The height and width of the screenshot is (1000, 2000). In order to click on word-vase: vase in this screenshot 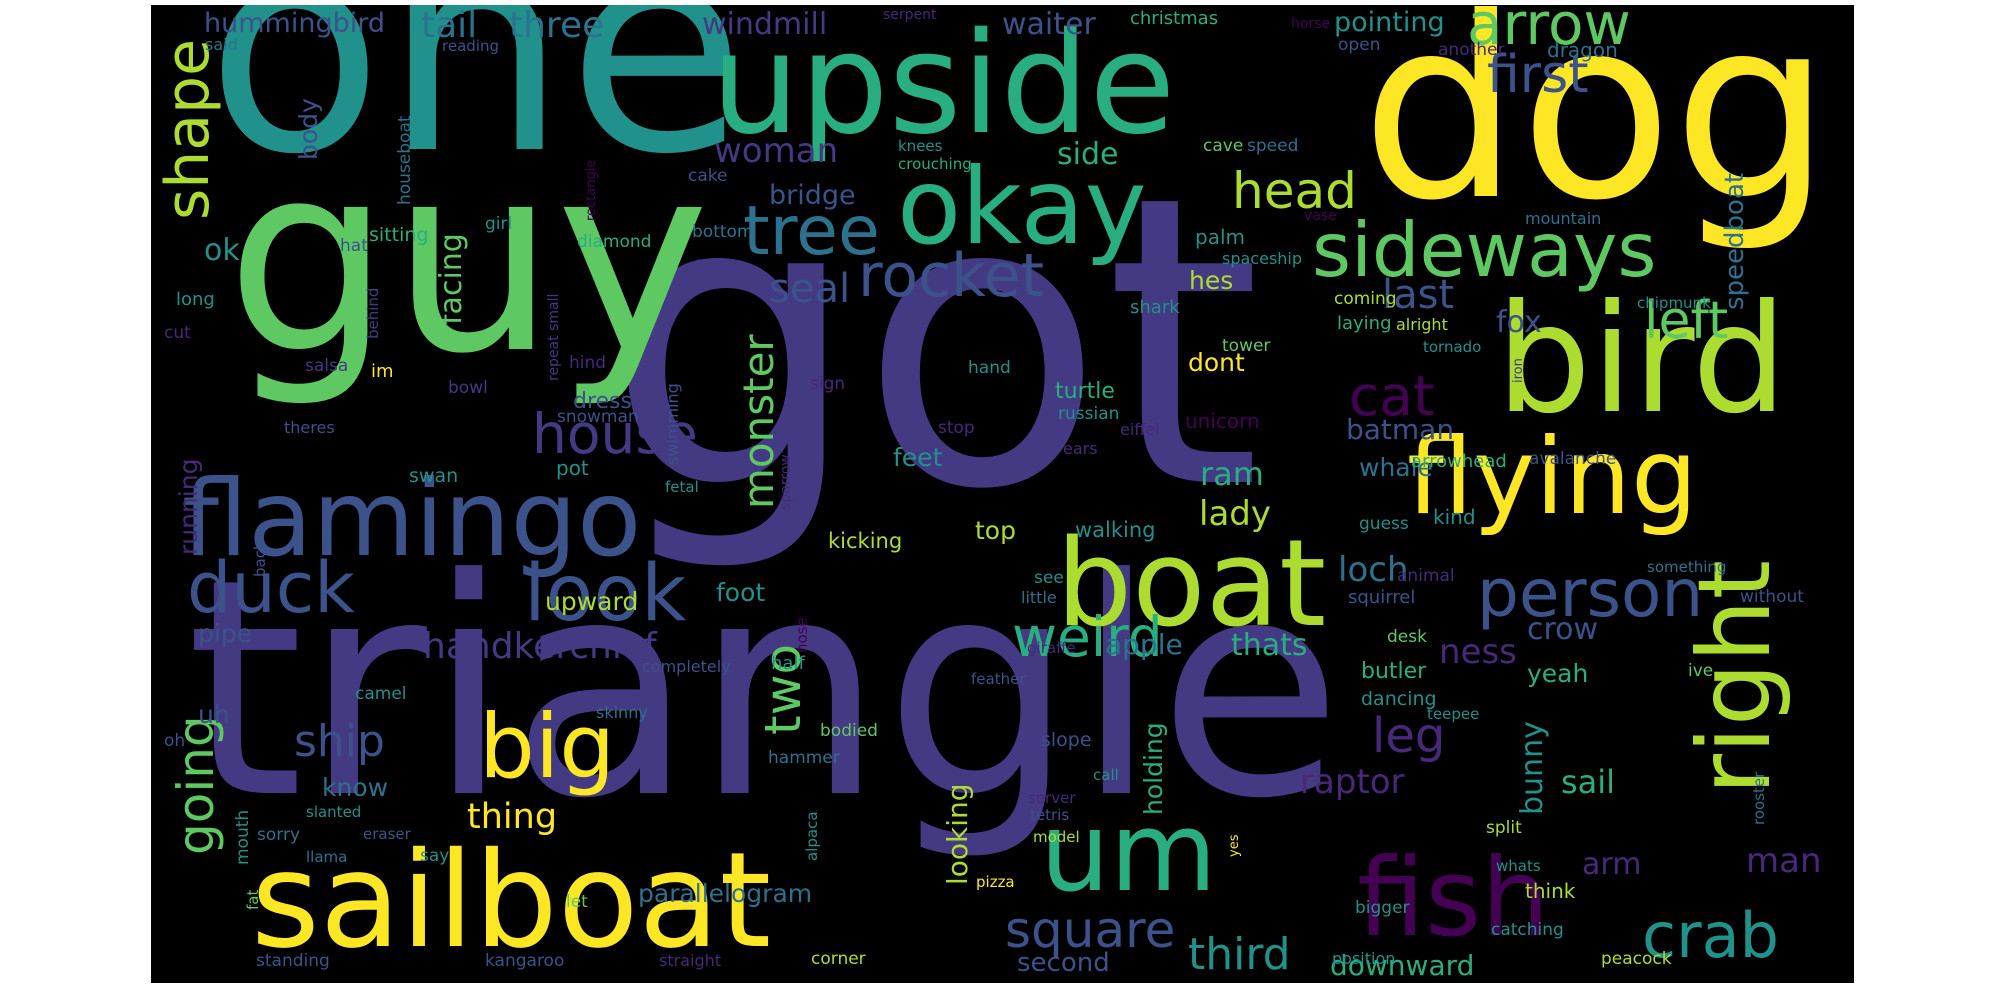, I will do `click(1320, 216)`.